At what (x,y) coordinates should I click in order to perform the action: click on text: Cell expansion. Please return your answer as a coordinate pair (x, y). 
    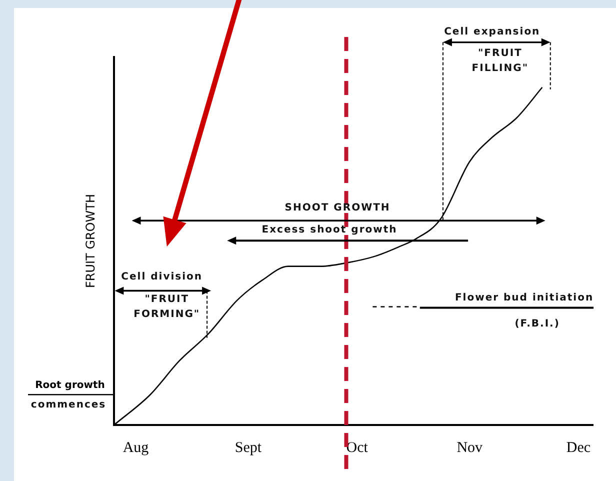
    Looking at the image, I should click on (492, 32).